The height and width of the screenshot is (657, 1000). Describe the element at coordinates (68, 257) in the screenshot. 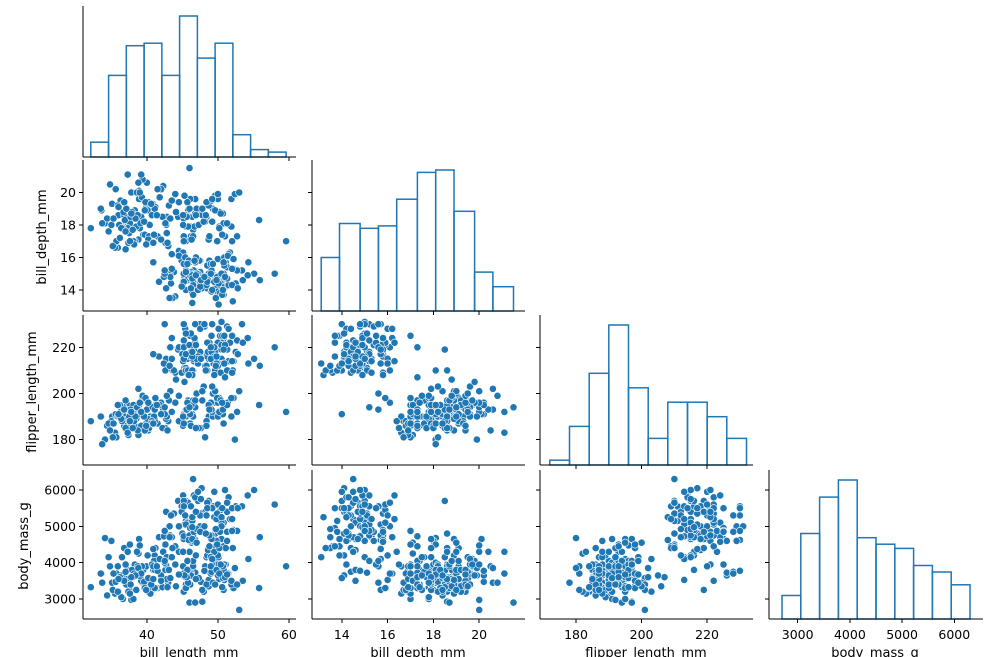

I see `y-tick-label-bill-depth-mm: 16` at that location.